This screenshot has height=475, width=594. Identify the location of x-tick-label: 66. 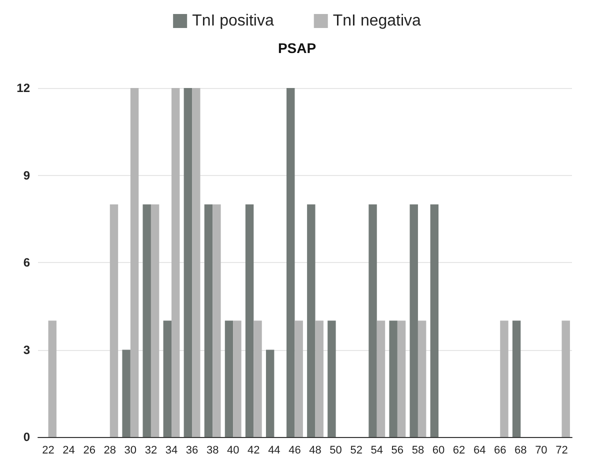
(500, 450).